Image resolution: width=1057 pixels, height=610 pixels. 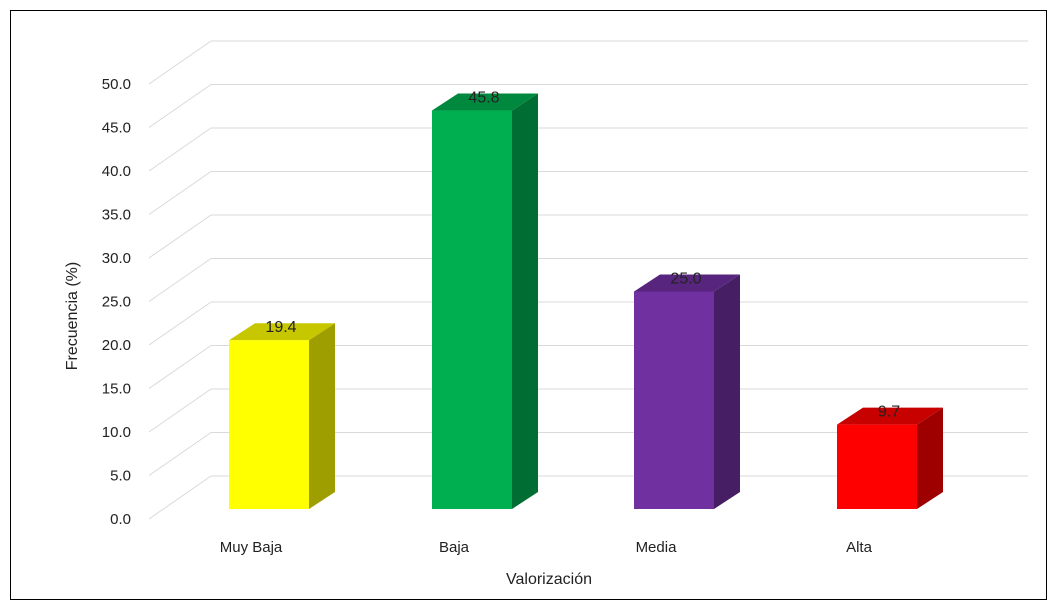 What do you see at coordinates (549, 579) in the screenshot?
I see `x-axis-title: Valorización` at bounding box center [549, 579].